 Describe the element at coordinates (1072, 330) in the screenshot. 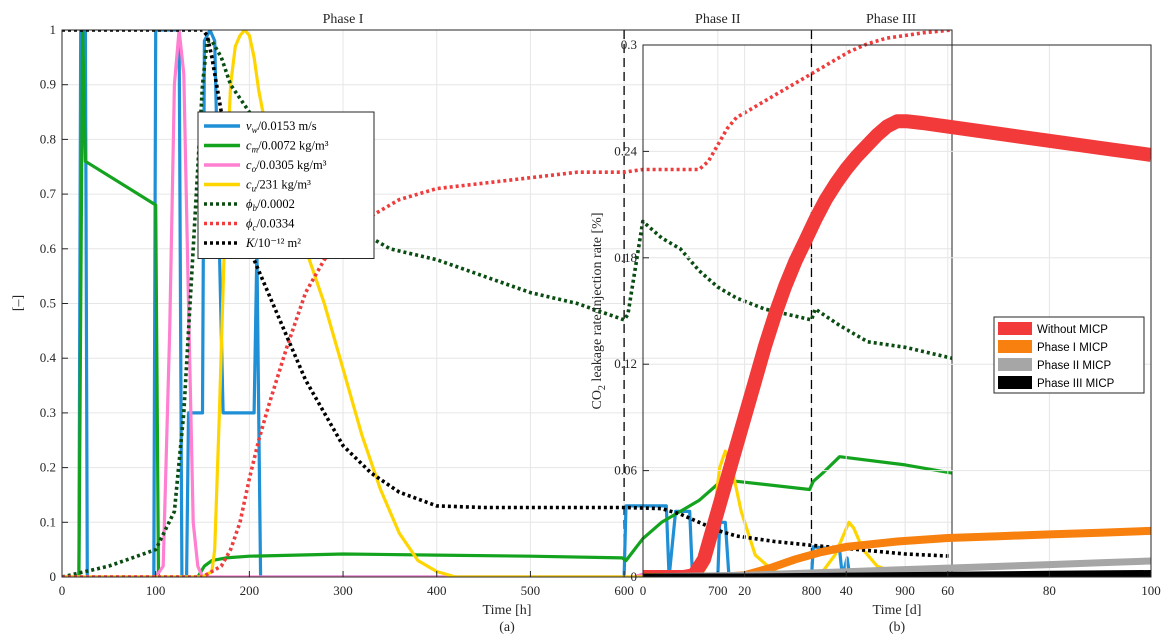

I see `legend-entry: Without MICP` at that location.